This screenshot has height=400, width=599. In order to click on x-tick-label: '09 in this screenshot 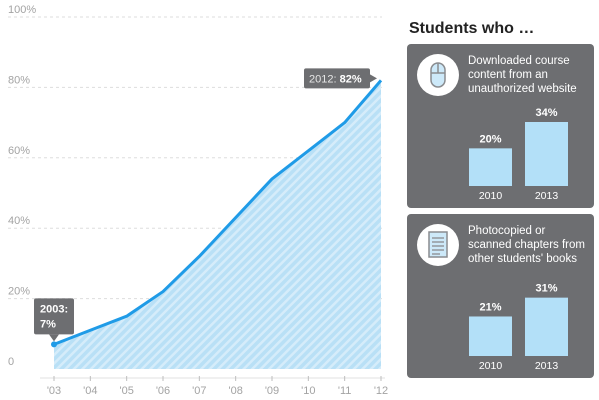, I will do `click(272, 391)`.